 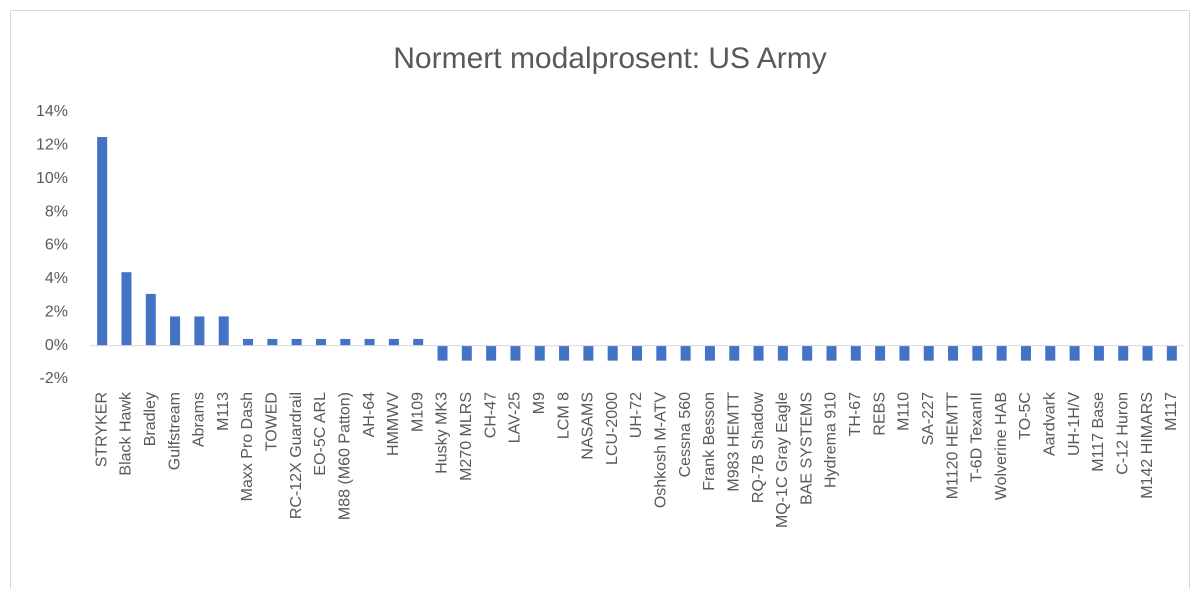 I want to click on x-tick-label: Aardvark, so click(x=1050, y=423).